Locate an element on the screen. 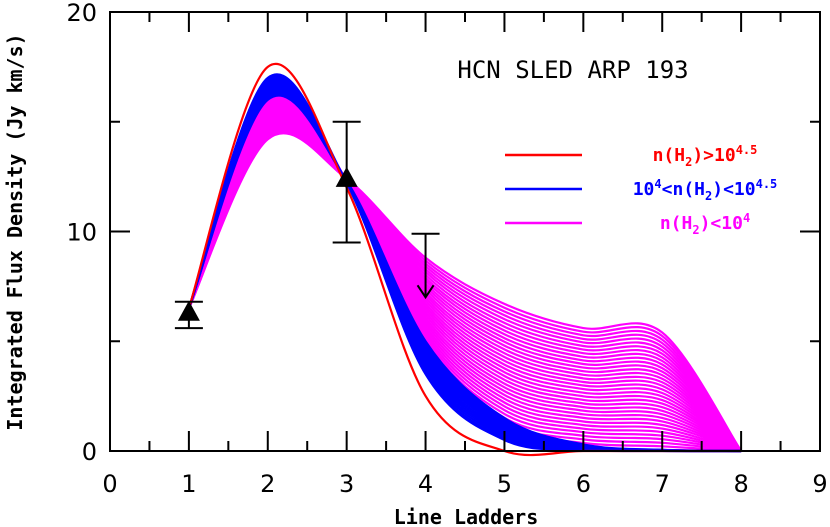 Image resolution: width=830 pixels, height=527 pixels. legend-label: n(H2)<104 is located at coordinates (705, 224).